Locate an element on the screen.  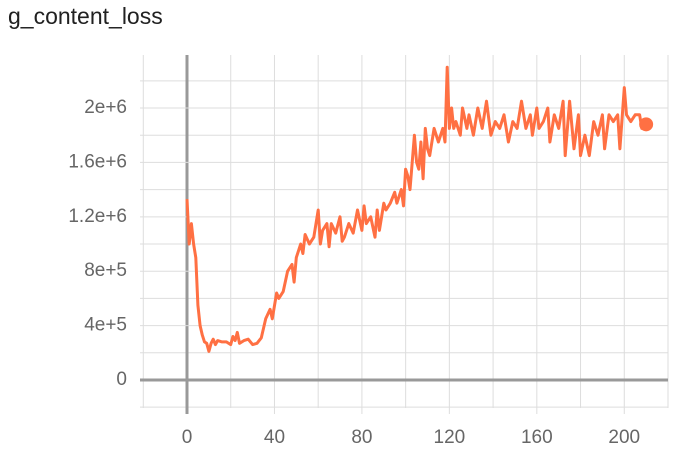
y-tick-label: 0 is located at coordinates (121, 379).